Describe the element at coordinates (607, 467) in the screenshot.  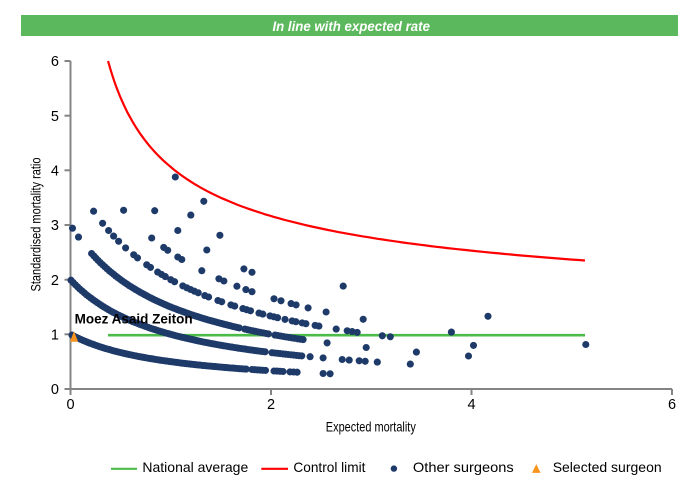
I see `svg-text: Selected surgeon` at that location.